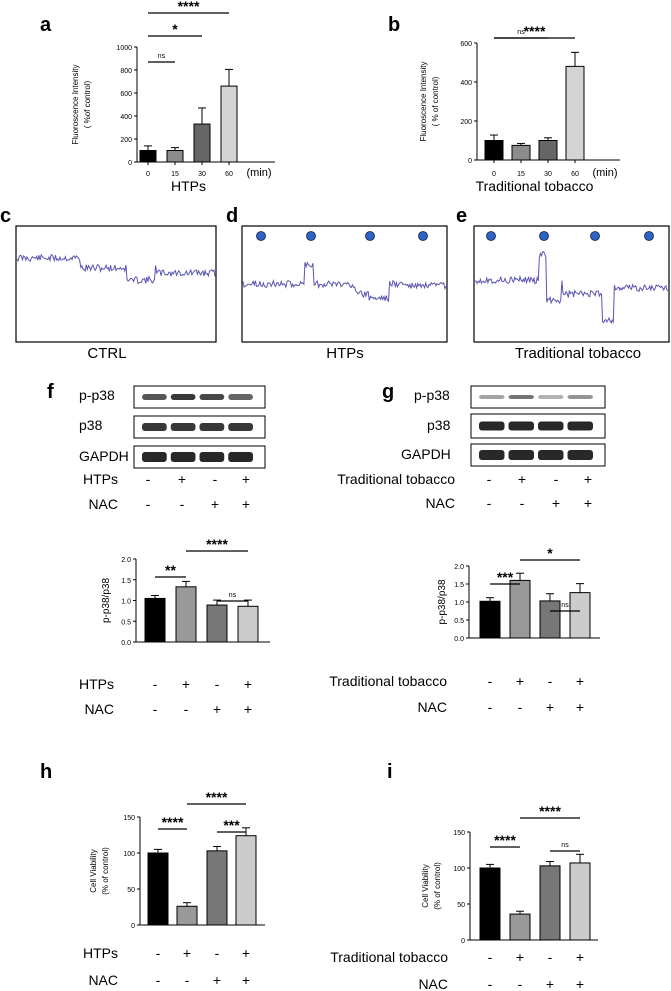 The height and width of the screenshot is (991, 671). Describe the element at coordinates (342, 236) in the screenshot. I see `stimulus-markers-d` at that location.